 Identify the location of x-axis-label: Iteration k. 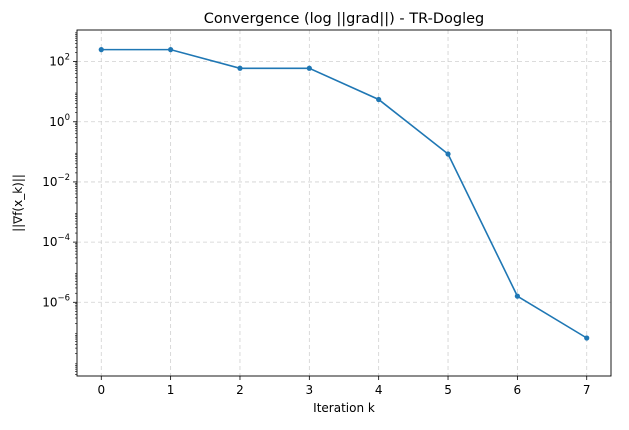
(344, 408).